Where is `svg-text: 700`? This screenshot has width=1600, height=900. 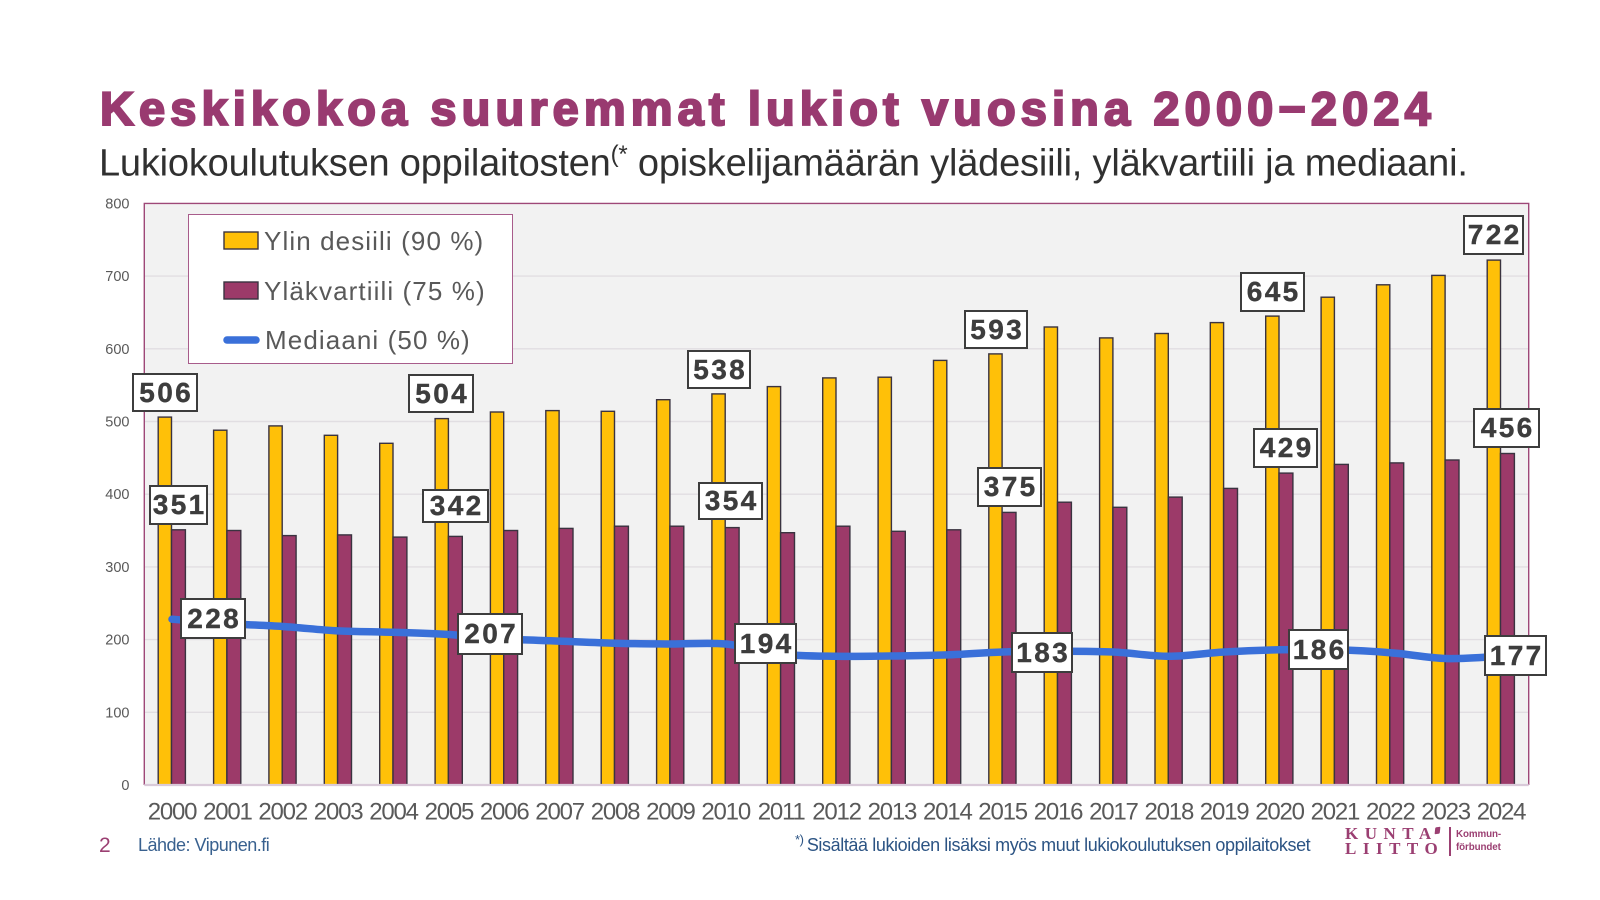
svg-text: 700 is located at coordinates (117, 277).